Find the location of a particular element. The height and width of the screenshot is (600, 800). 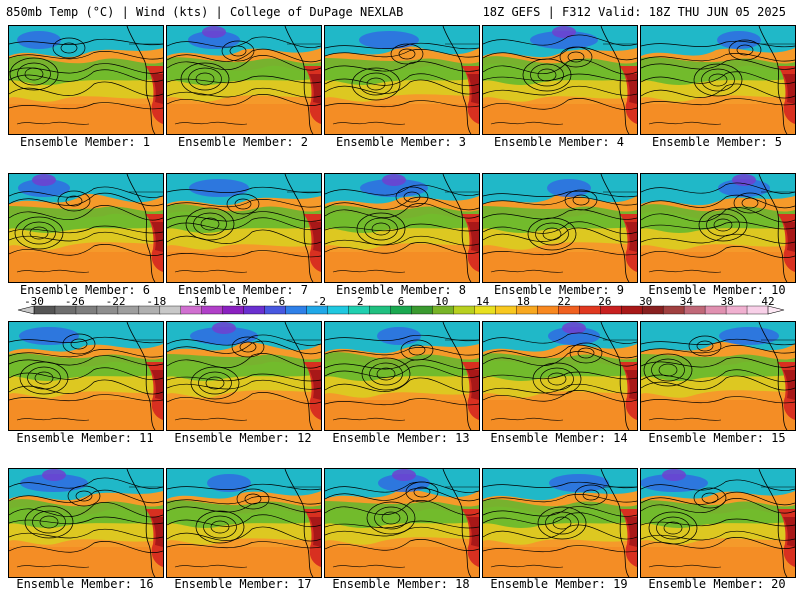

member-caption: Ensemble Member: 14 is located at coordinates (559, 438).